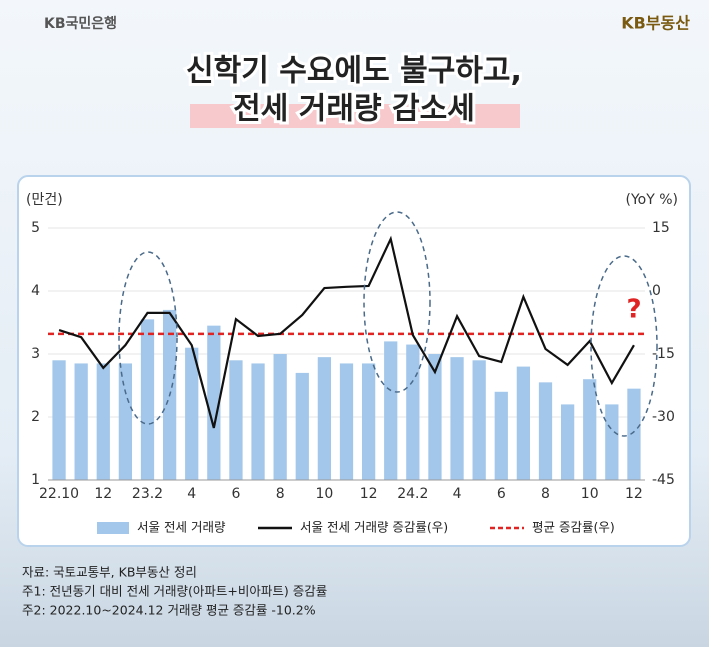  What do you see at coordinates (354, 71) in the screenshot?
I see `title-line1: 신학기 수요에도 불구하고,` at bounding box center [354, 71].